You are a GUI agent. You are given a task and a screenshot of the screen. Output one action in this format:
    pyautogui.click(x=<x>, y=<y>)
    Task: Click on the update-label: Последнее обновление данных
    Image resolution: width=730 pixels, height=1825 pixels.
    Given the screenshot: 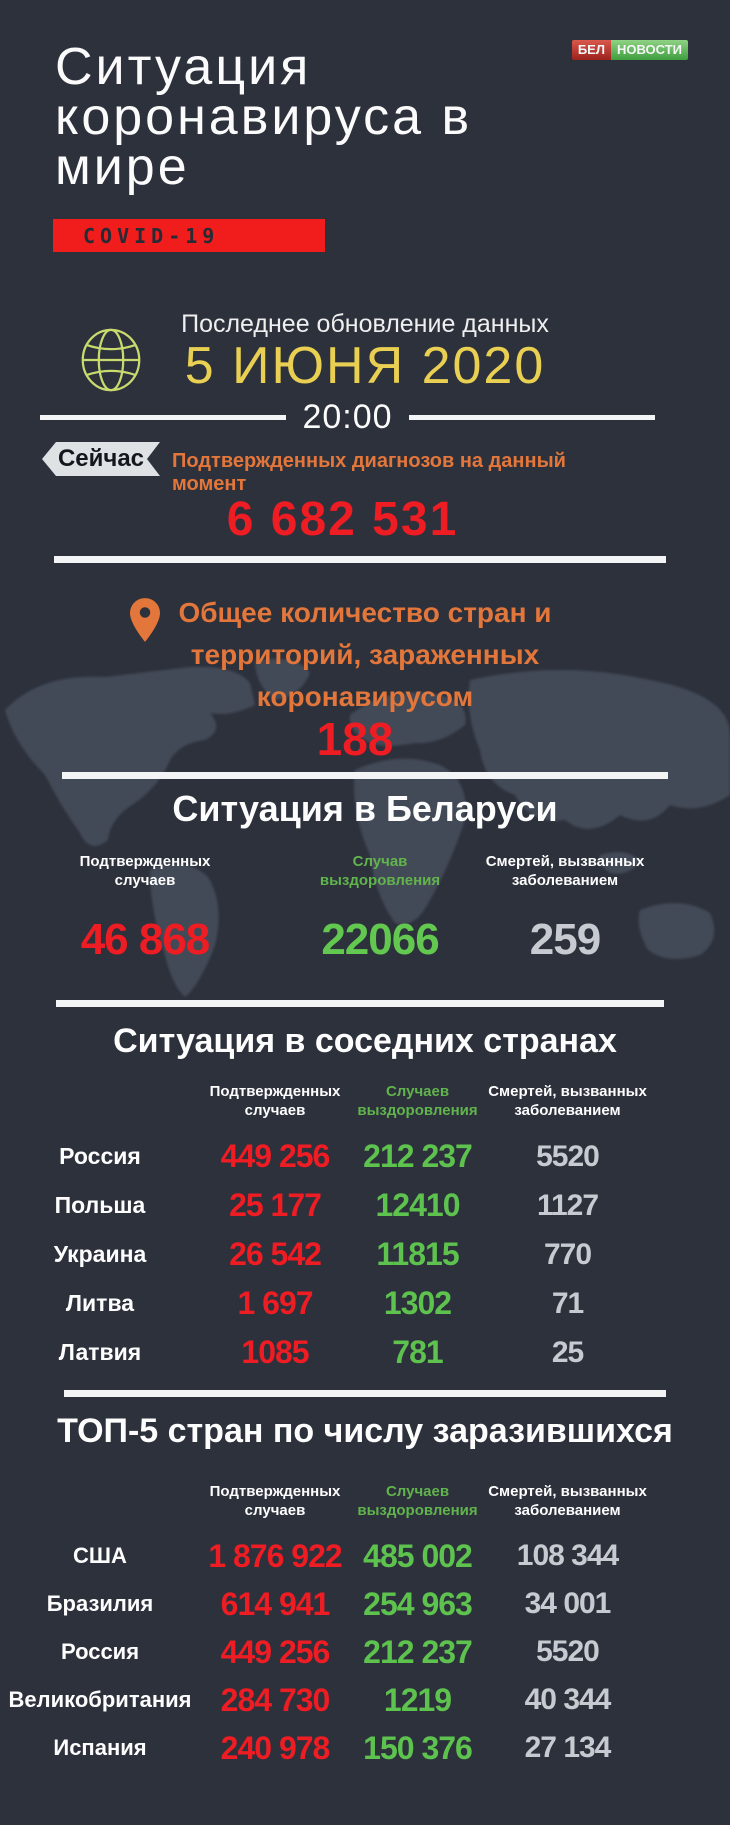 What is the action you would take?
    pyautogui.click(x=365, y=324)
    